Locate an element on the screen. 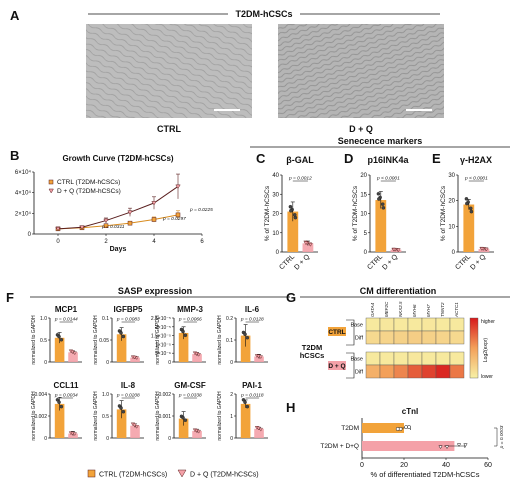 The image size is (520, 485). column-label: TNNT2 is located at coordinates (442, 309).